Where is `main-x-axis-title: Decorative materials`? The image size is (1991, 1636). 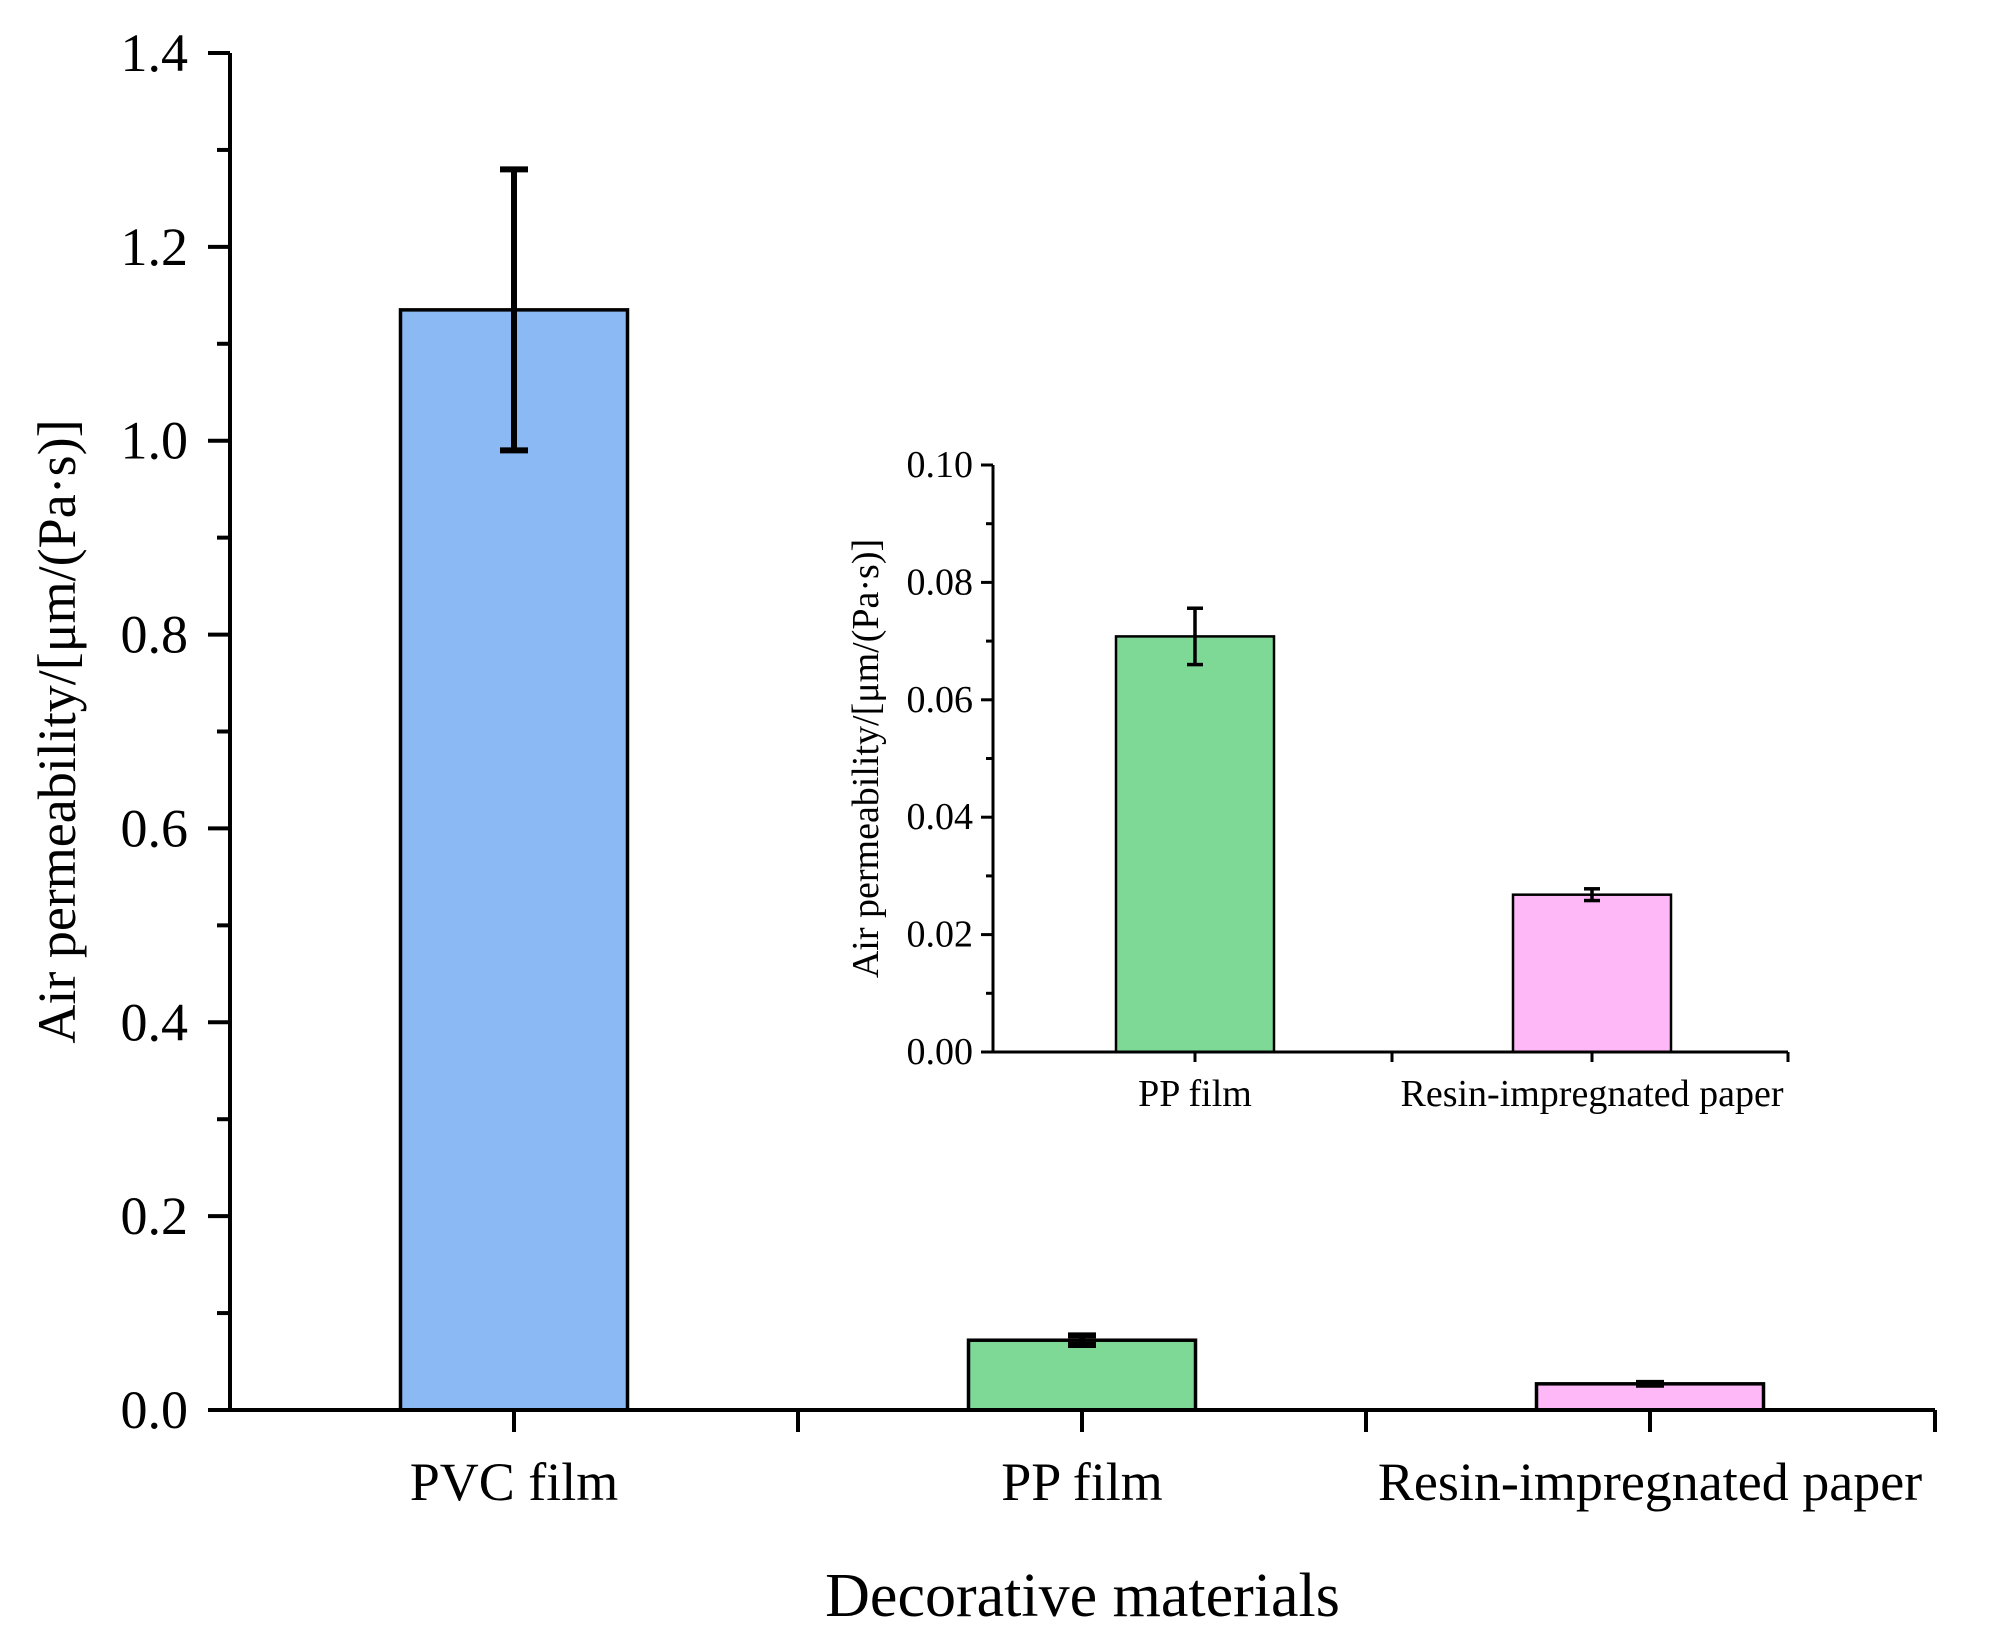
main-x-axis-title: Decorative materials is located at coordinates (1082, 1596).